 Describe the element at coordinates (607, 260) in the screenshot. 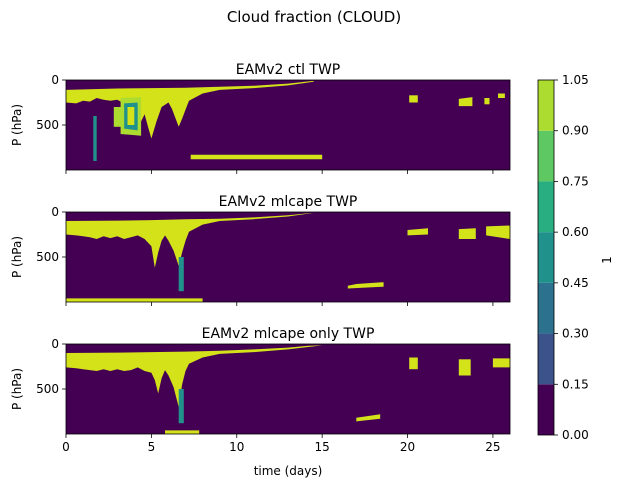

I see `colorbar-label: 1` at that location.